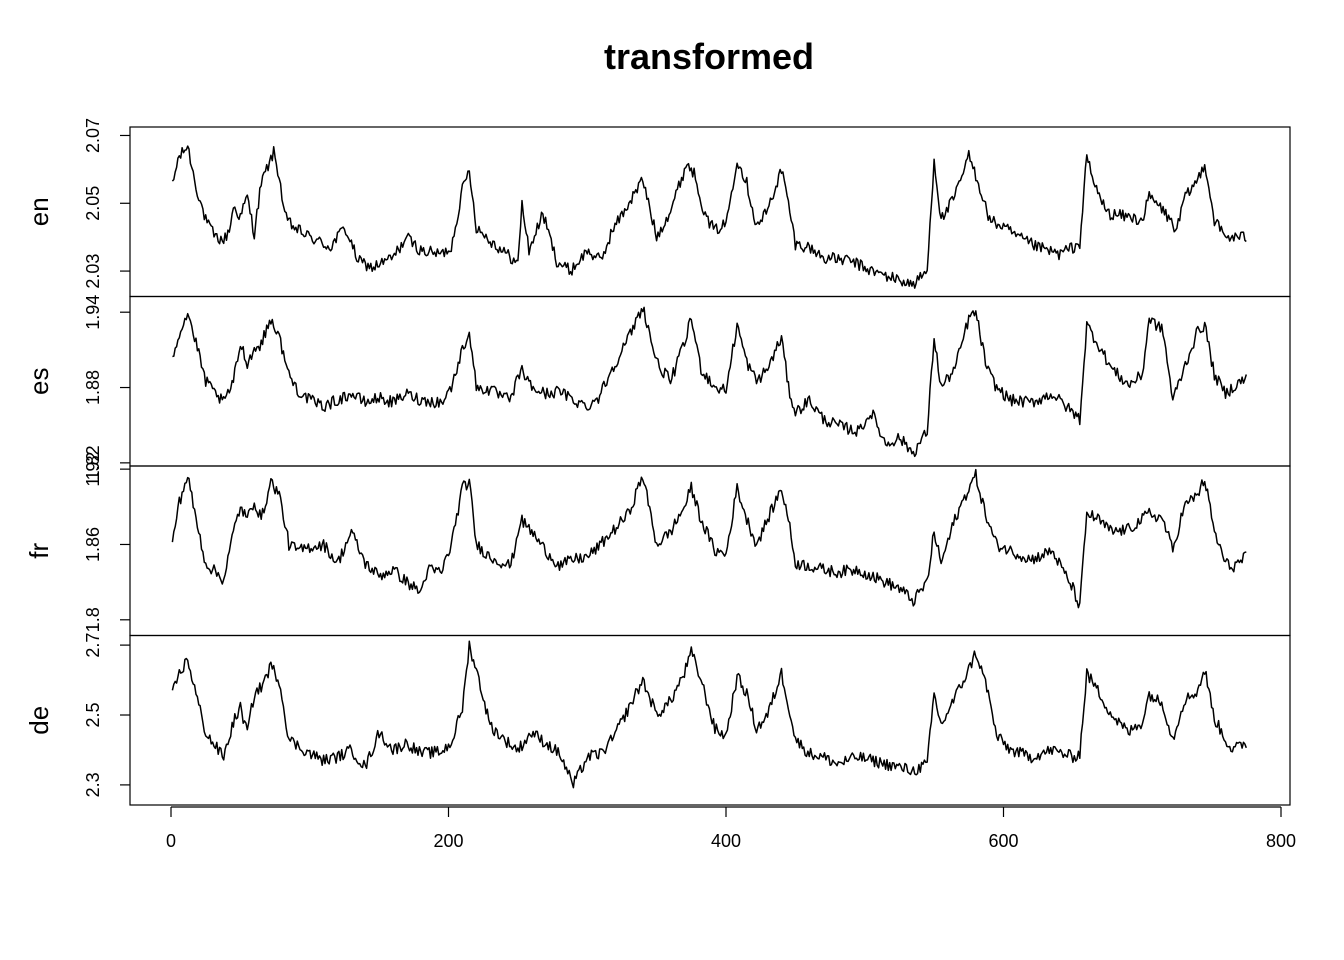 This screenshot has width=1344, height=960. What do you see at coordinates (1003, 841) in the screenshot?
I see `x-tick-label: 600` at bounding box center [1003, 841].